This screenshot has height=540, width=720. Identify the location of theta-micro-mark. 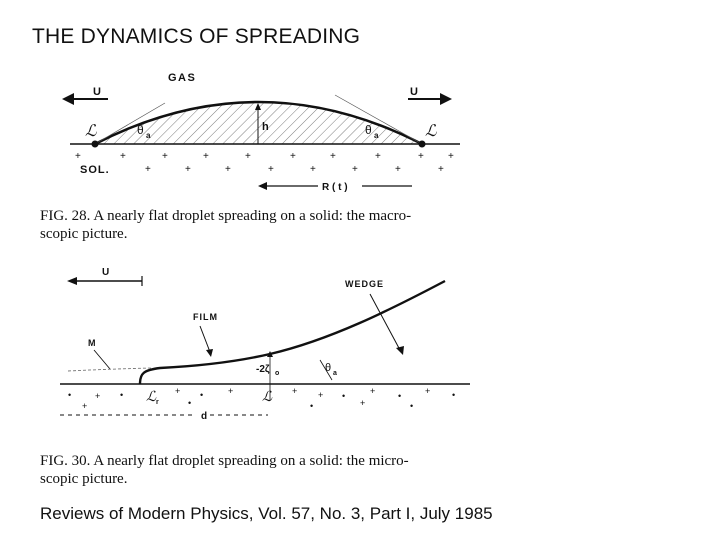
(326, 370).